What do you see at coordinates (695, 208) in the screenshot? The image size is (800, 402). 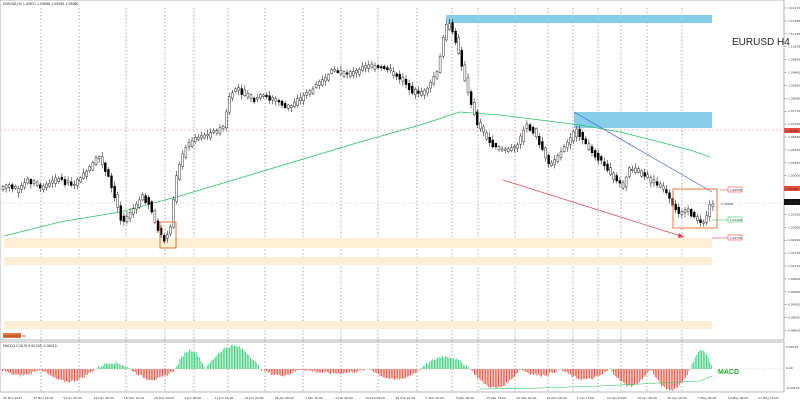 I see `current-highlight-box` at bounding box center [695, 208].